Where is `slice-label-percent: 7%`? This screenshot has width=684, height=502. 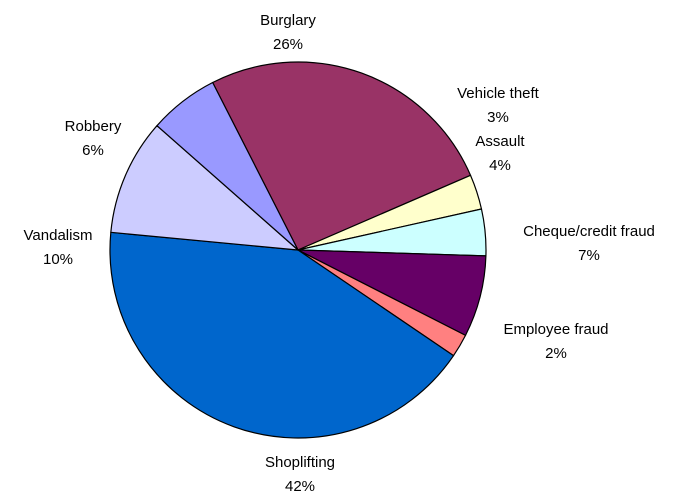 slice-label-percent: 7% is located at coordinates (589, 255).